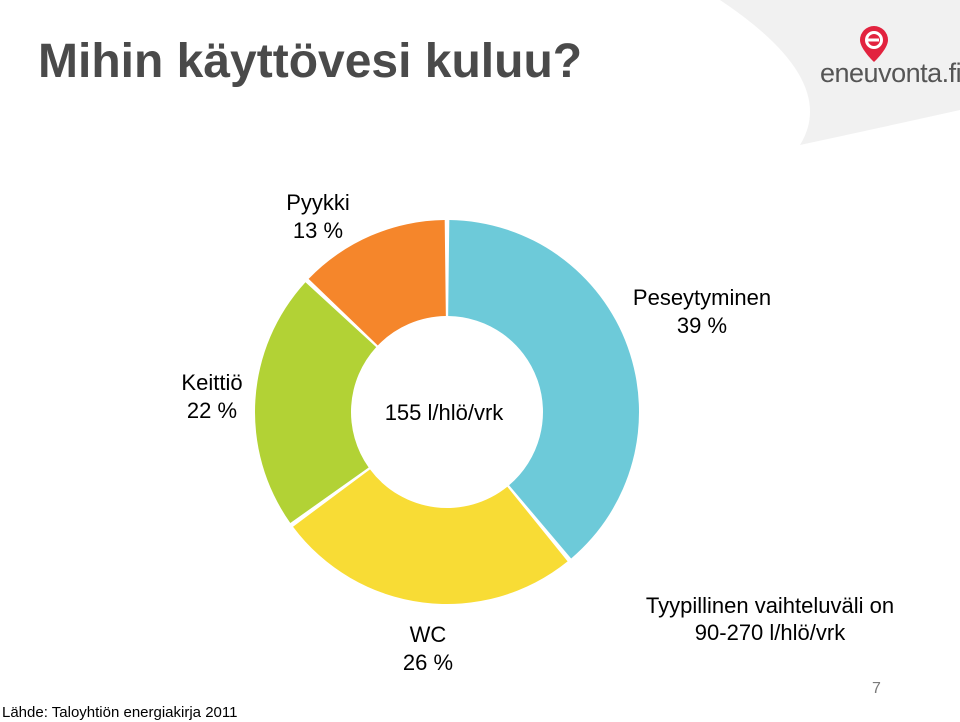 The width and height of the screenshot is (960, 722). What do you see at coordinates (428, 662) in the screenshot?
I see `value-wc: 26 %` at bounding box center [428, 662].